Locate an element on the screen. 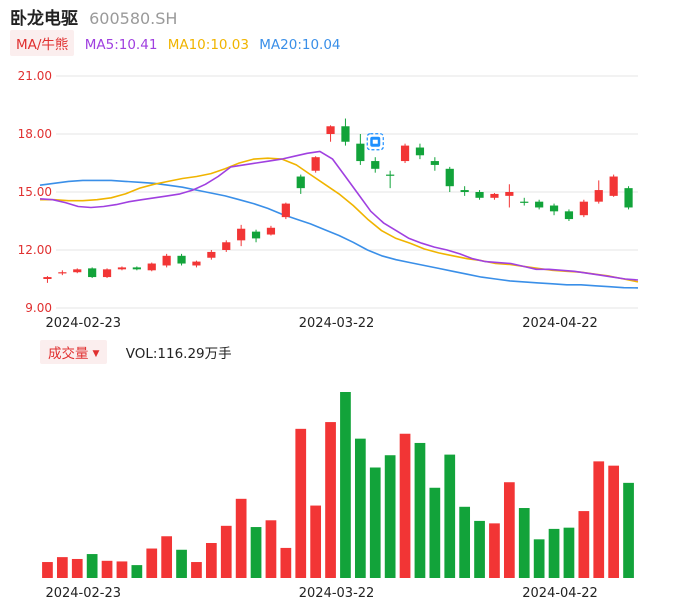 This screenshot has width=686, height=606. stock-header: 卧龙电驱 600580.SH is located at coordinates (93, 16).